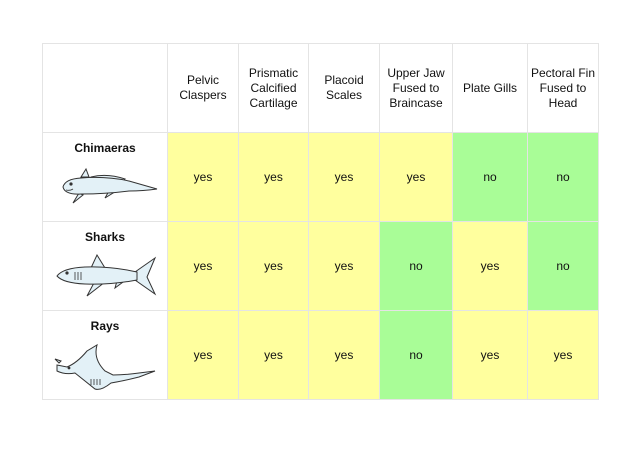 The width and height of the screenshot is (640, 452). Describe the element at coordinates (106, 275) in the screenshot. I see `shark-icon` at that location.